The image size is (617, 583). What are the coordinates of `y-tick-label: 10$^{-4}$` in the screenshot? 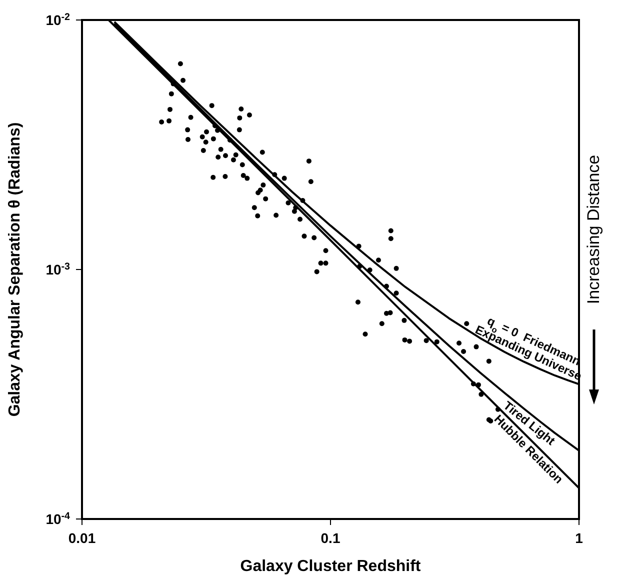 It's located at (58, 518).